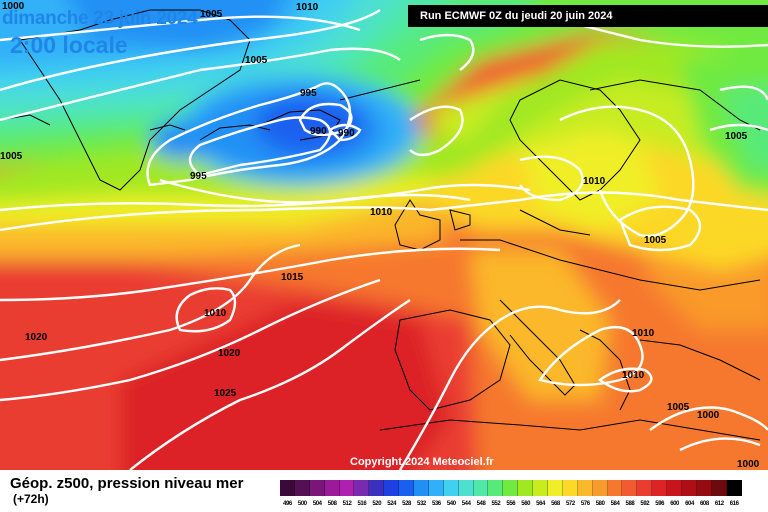 This screenshot has height=512, width=768. Describe the element at coordinates (347, 504) in the screenshot. I see `colorbar-label: 512` at that location.